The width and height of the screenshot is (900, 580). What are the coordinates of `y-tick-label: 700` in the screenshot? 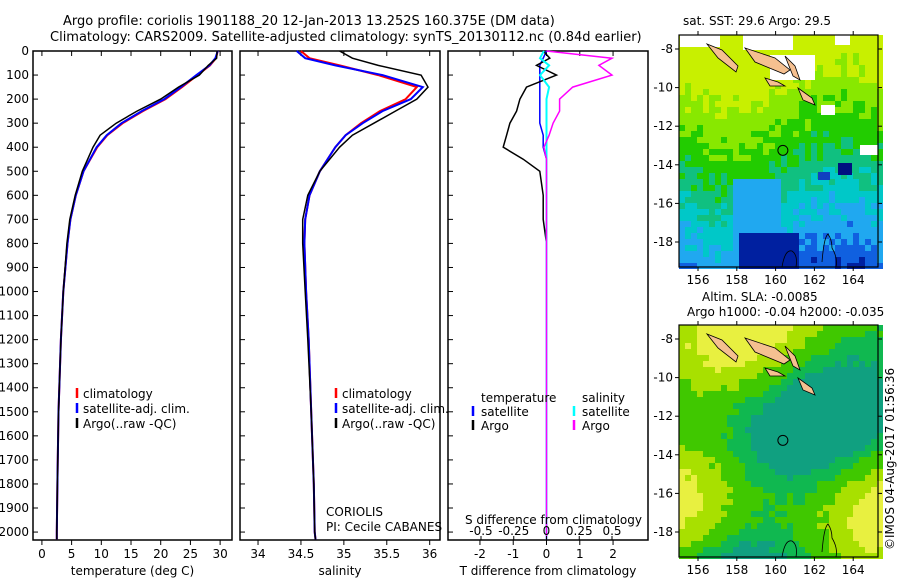 It's located at (17, 219).